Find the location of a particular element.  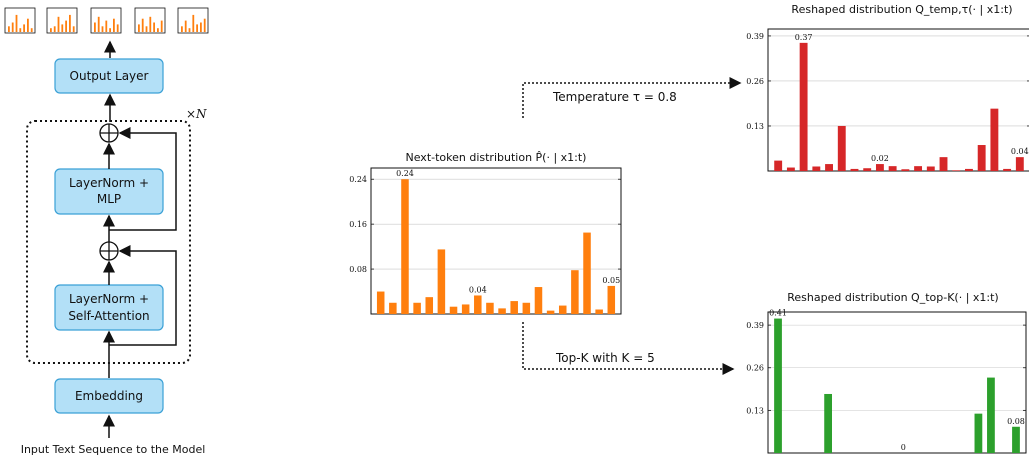

output-layer-label: Output Layer is located at coordinates (109, 76).